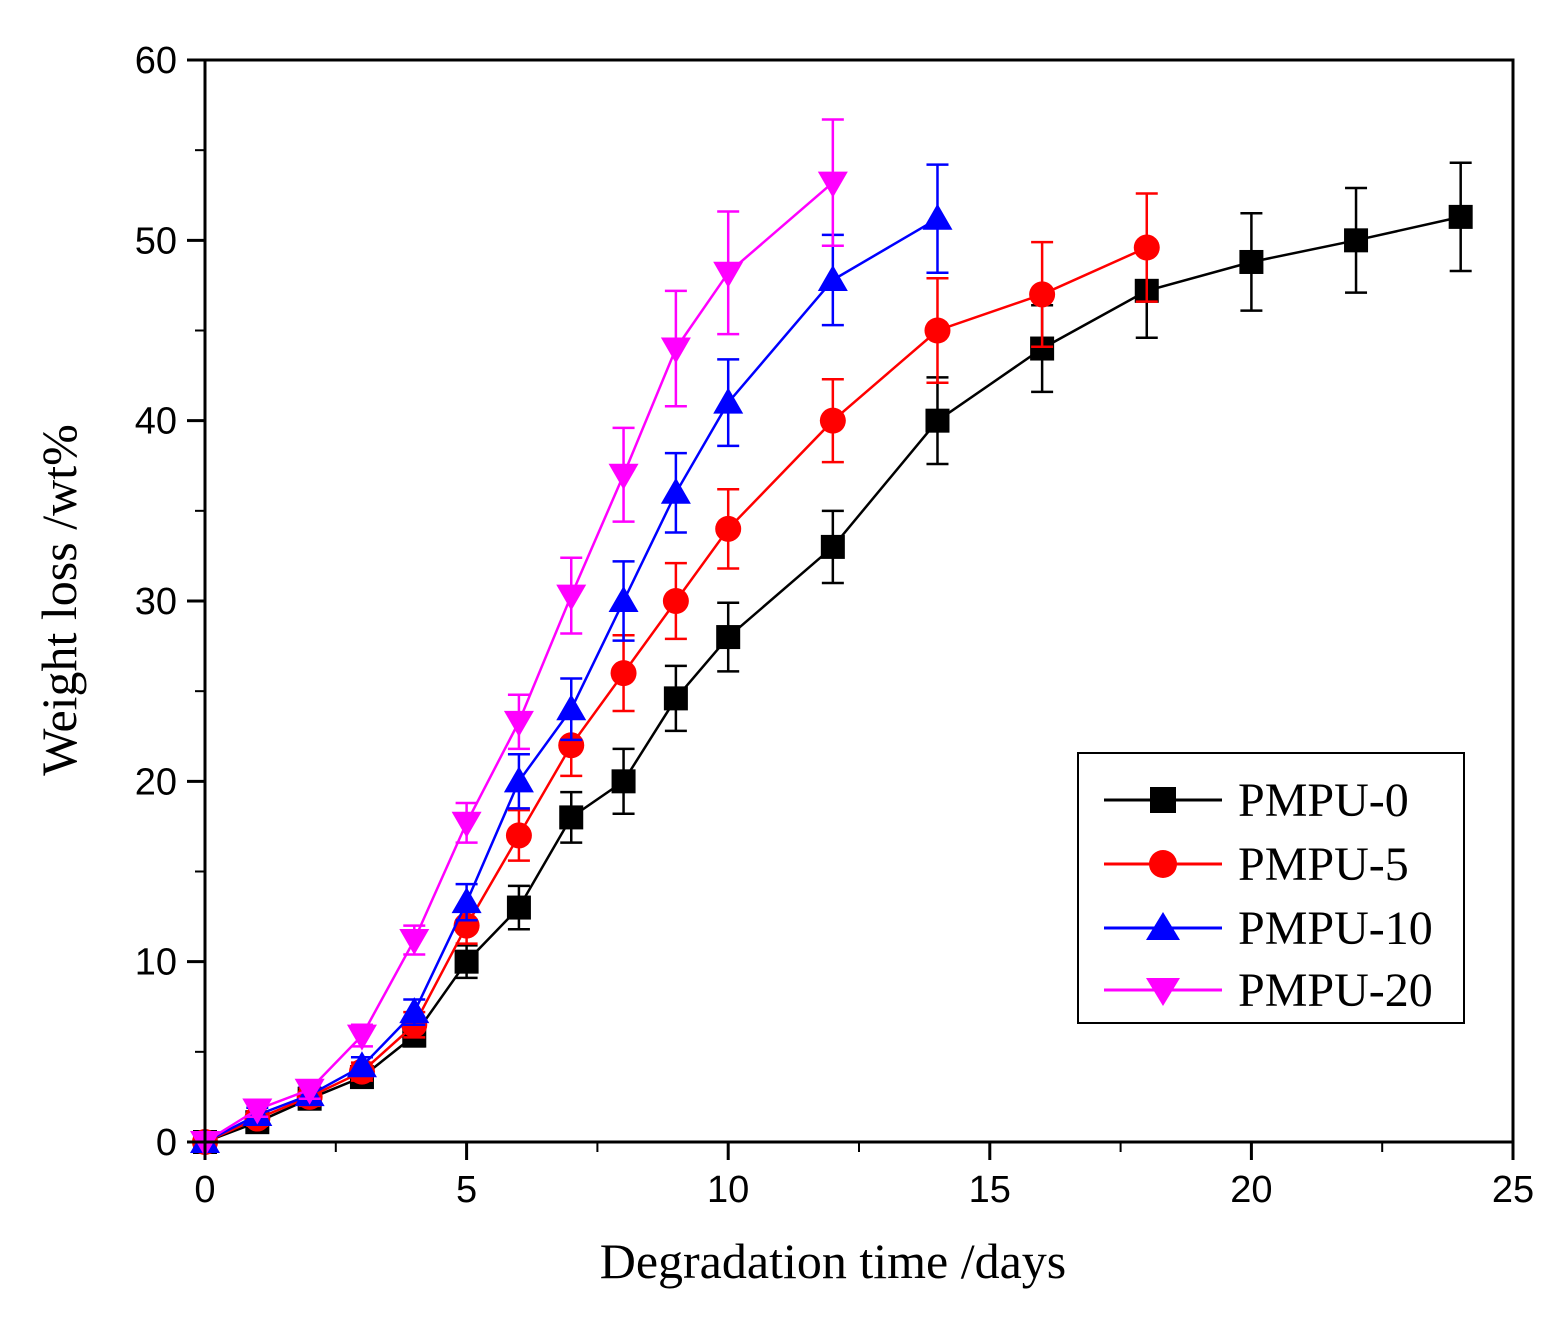  Describe the element at coordinates (466, 1190) in the screenshot. I see `x-tick-label: 5` at that location.